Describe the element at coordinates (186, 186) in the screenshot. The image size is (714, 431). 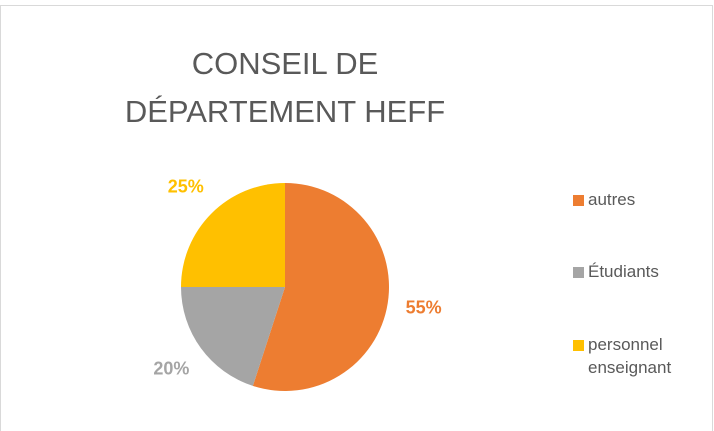
I see `data-label: 25%` at that location.